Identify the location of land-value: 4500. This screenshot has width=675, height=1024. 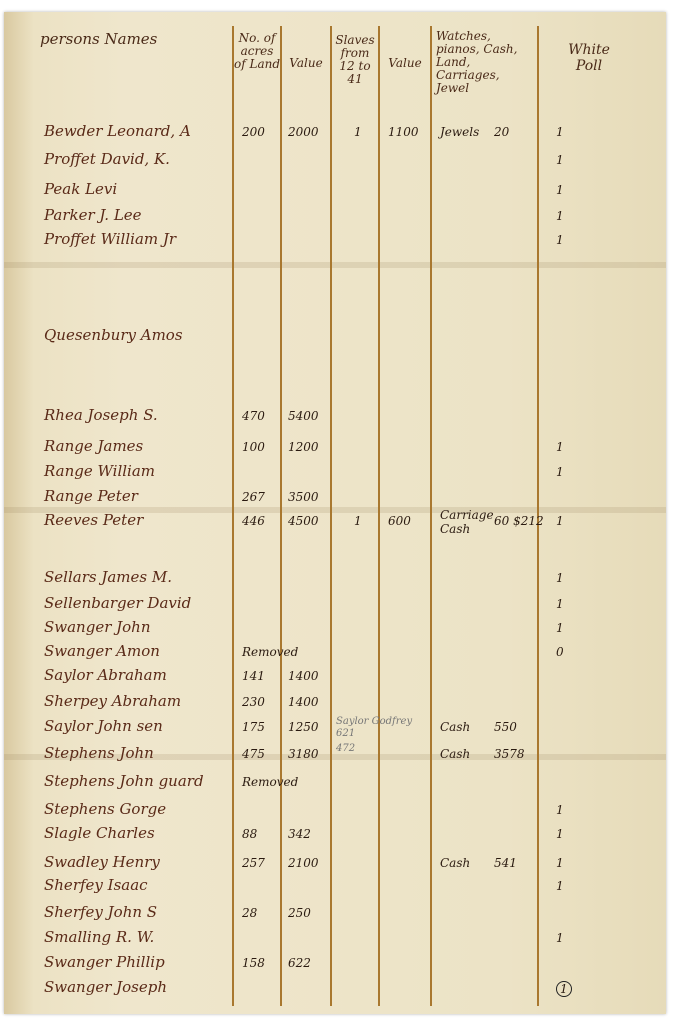
(303, 521).